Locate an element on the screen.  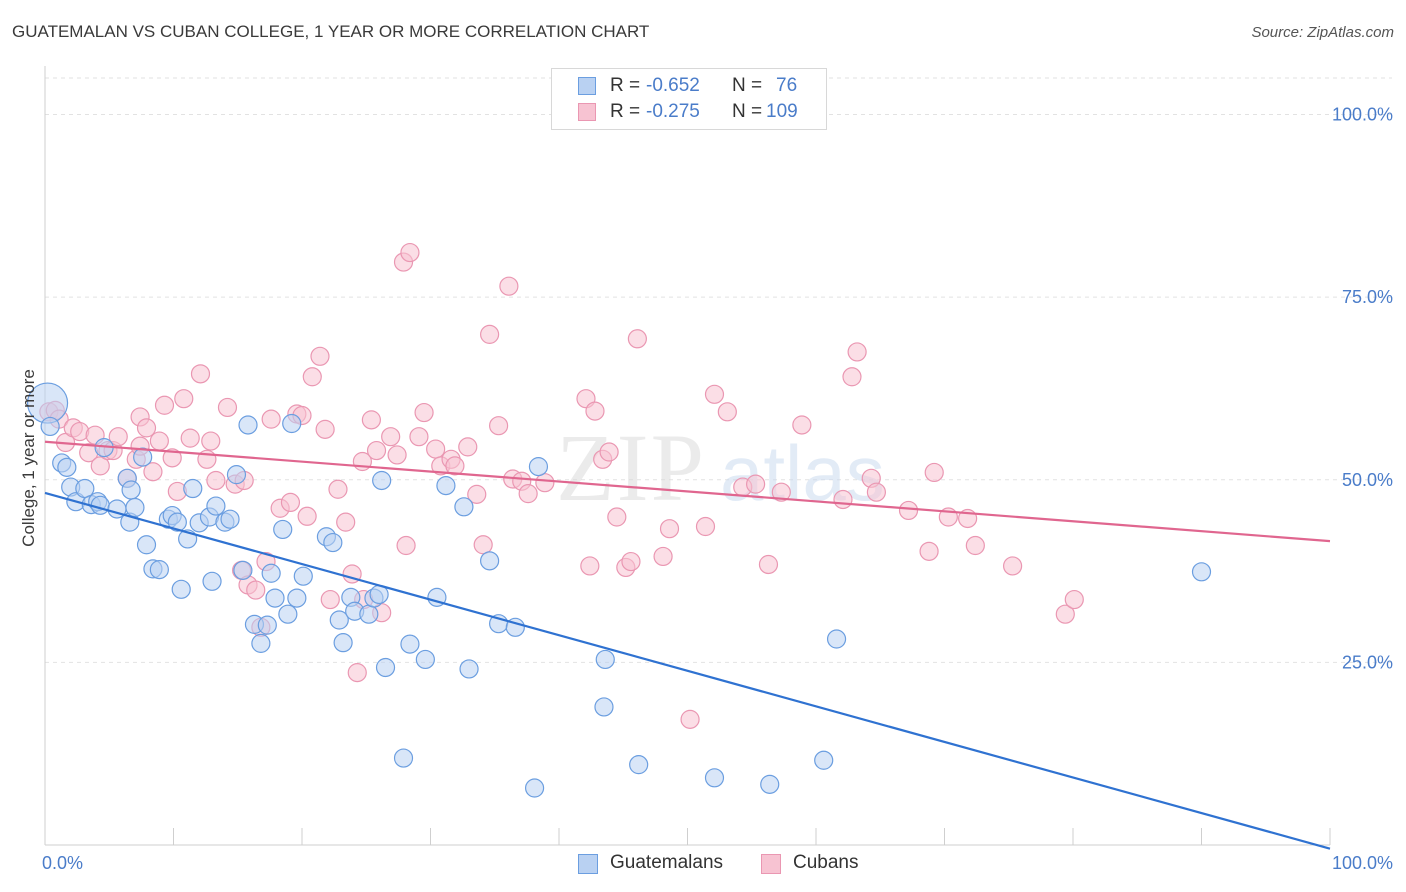
guatemalans-legend-swatch is located at coordinates (588, 864).